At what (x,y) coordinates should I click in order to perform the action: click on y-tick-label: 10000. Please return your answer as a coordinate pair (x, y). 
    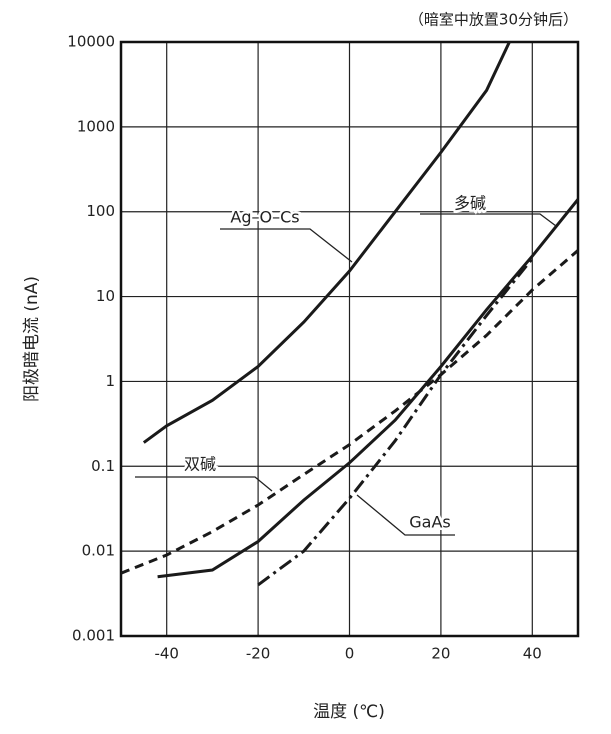
    Looking at the image, I should click on (91, 42).